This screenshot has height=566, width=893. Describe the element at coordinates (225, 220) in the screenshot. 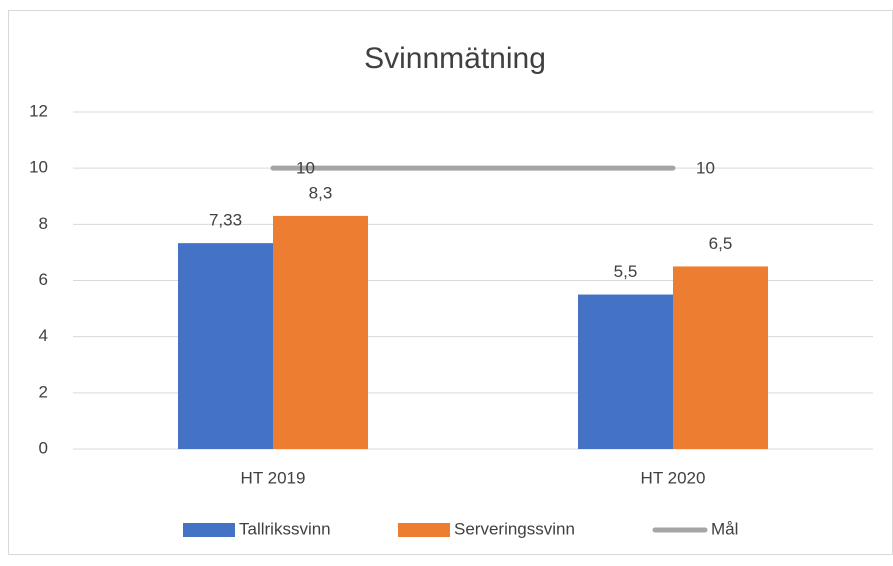

I see `data-label: 7,33` at that location.